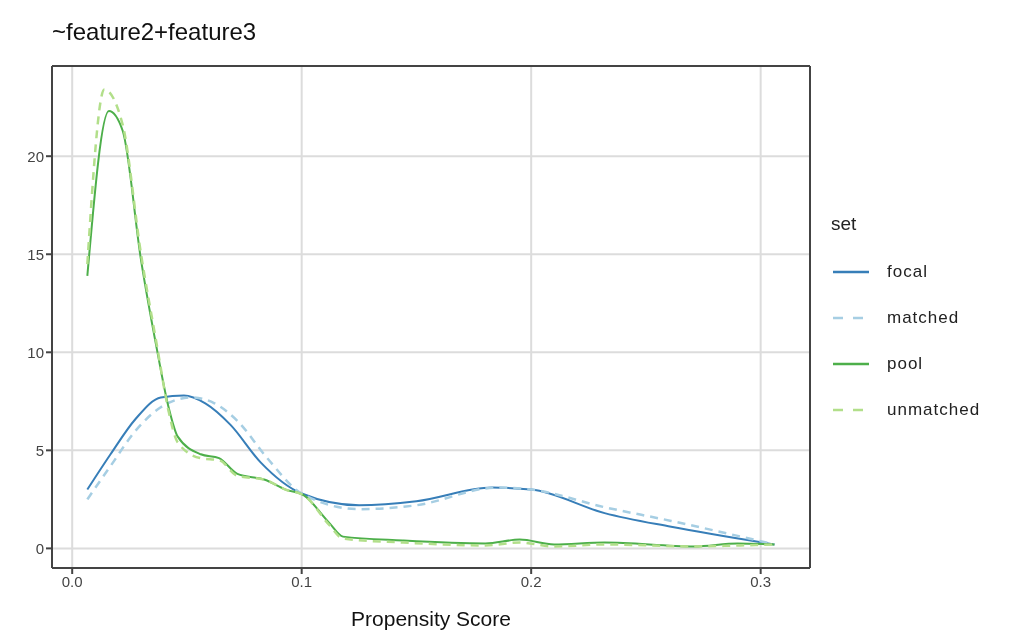  What do you see at coordinates (905, 364) in the screenshot?
I see `legend-label: pool` at bounding box center [905, 364].